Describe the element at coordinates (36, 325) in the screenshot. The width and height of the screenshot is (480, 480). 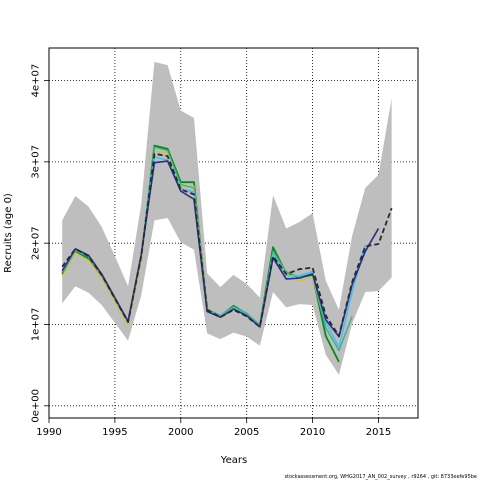
I see `y-tick-label-1: 1e+07` at that location.